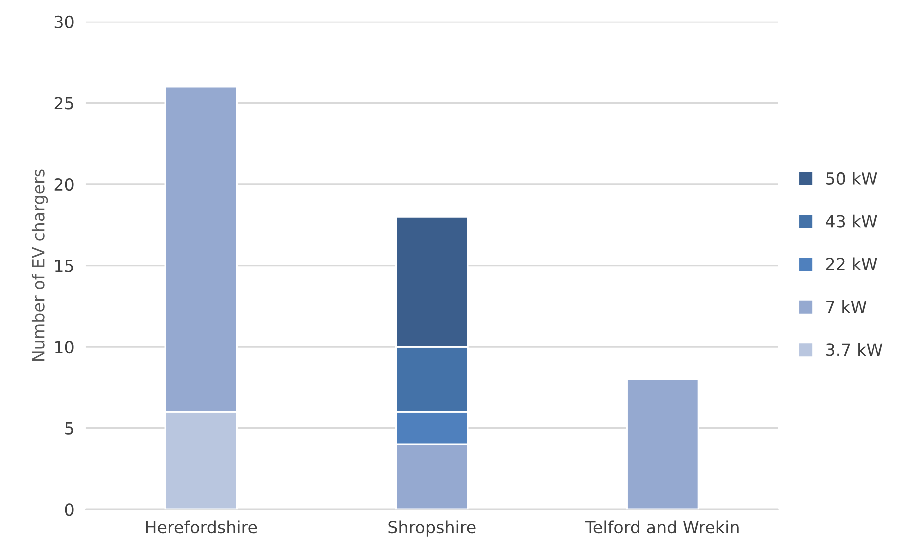  I want to click on legend-label: 7 kW, so click(846, 307).